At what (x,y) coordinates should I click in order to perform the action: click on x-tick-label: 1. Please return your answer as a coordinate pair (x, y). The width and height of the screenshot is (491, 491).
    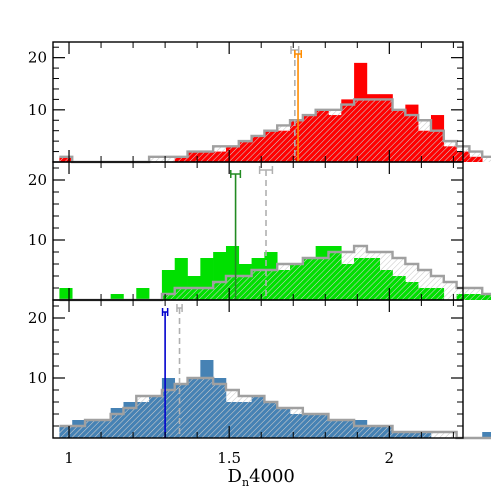
    Looking at the image, I should click on (69, 458).